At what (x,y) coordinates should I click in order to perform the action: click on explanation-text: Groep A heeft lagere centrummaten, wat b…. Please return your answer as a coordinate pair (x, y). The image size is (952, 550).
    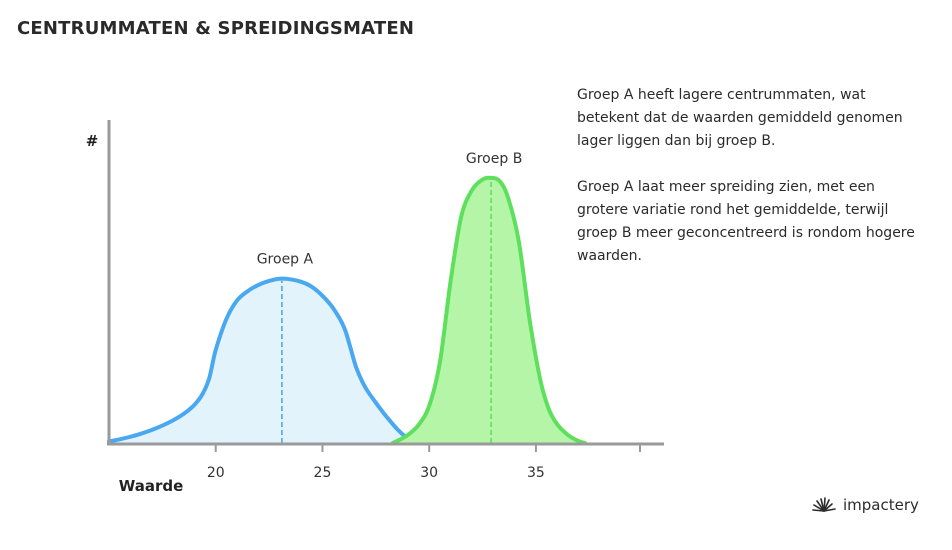
    Looking at the image, I should click on (747, 187).